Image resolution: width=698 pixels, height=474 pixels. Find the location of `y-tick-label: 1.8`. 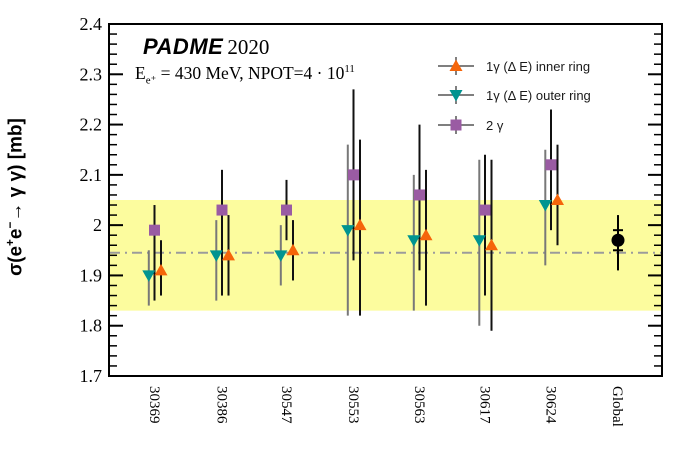

y-tick-label: 1.8 is located at coordinates (91, 326).